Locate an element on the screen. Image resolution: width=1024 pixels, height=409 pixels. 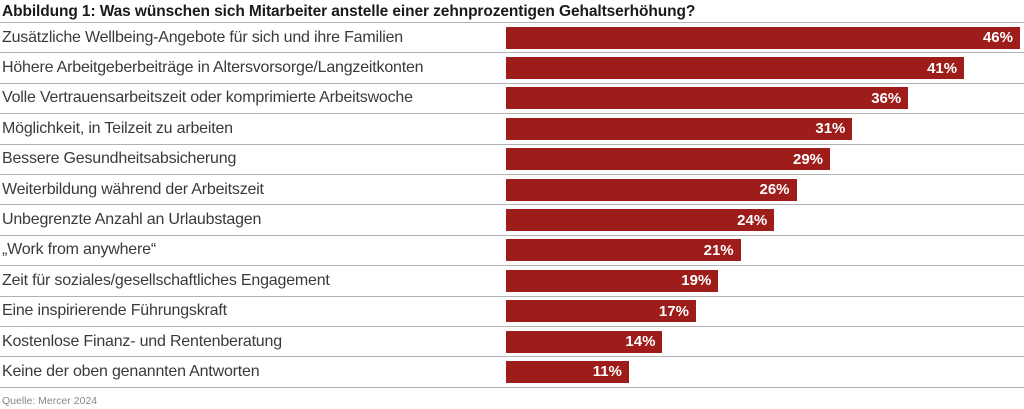
bar: 21% is located at coordinates (623, 250).